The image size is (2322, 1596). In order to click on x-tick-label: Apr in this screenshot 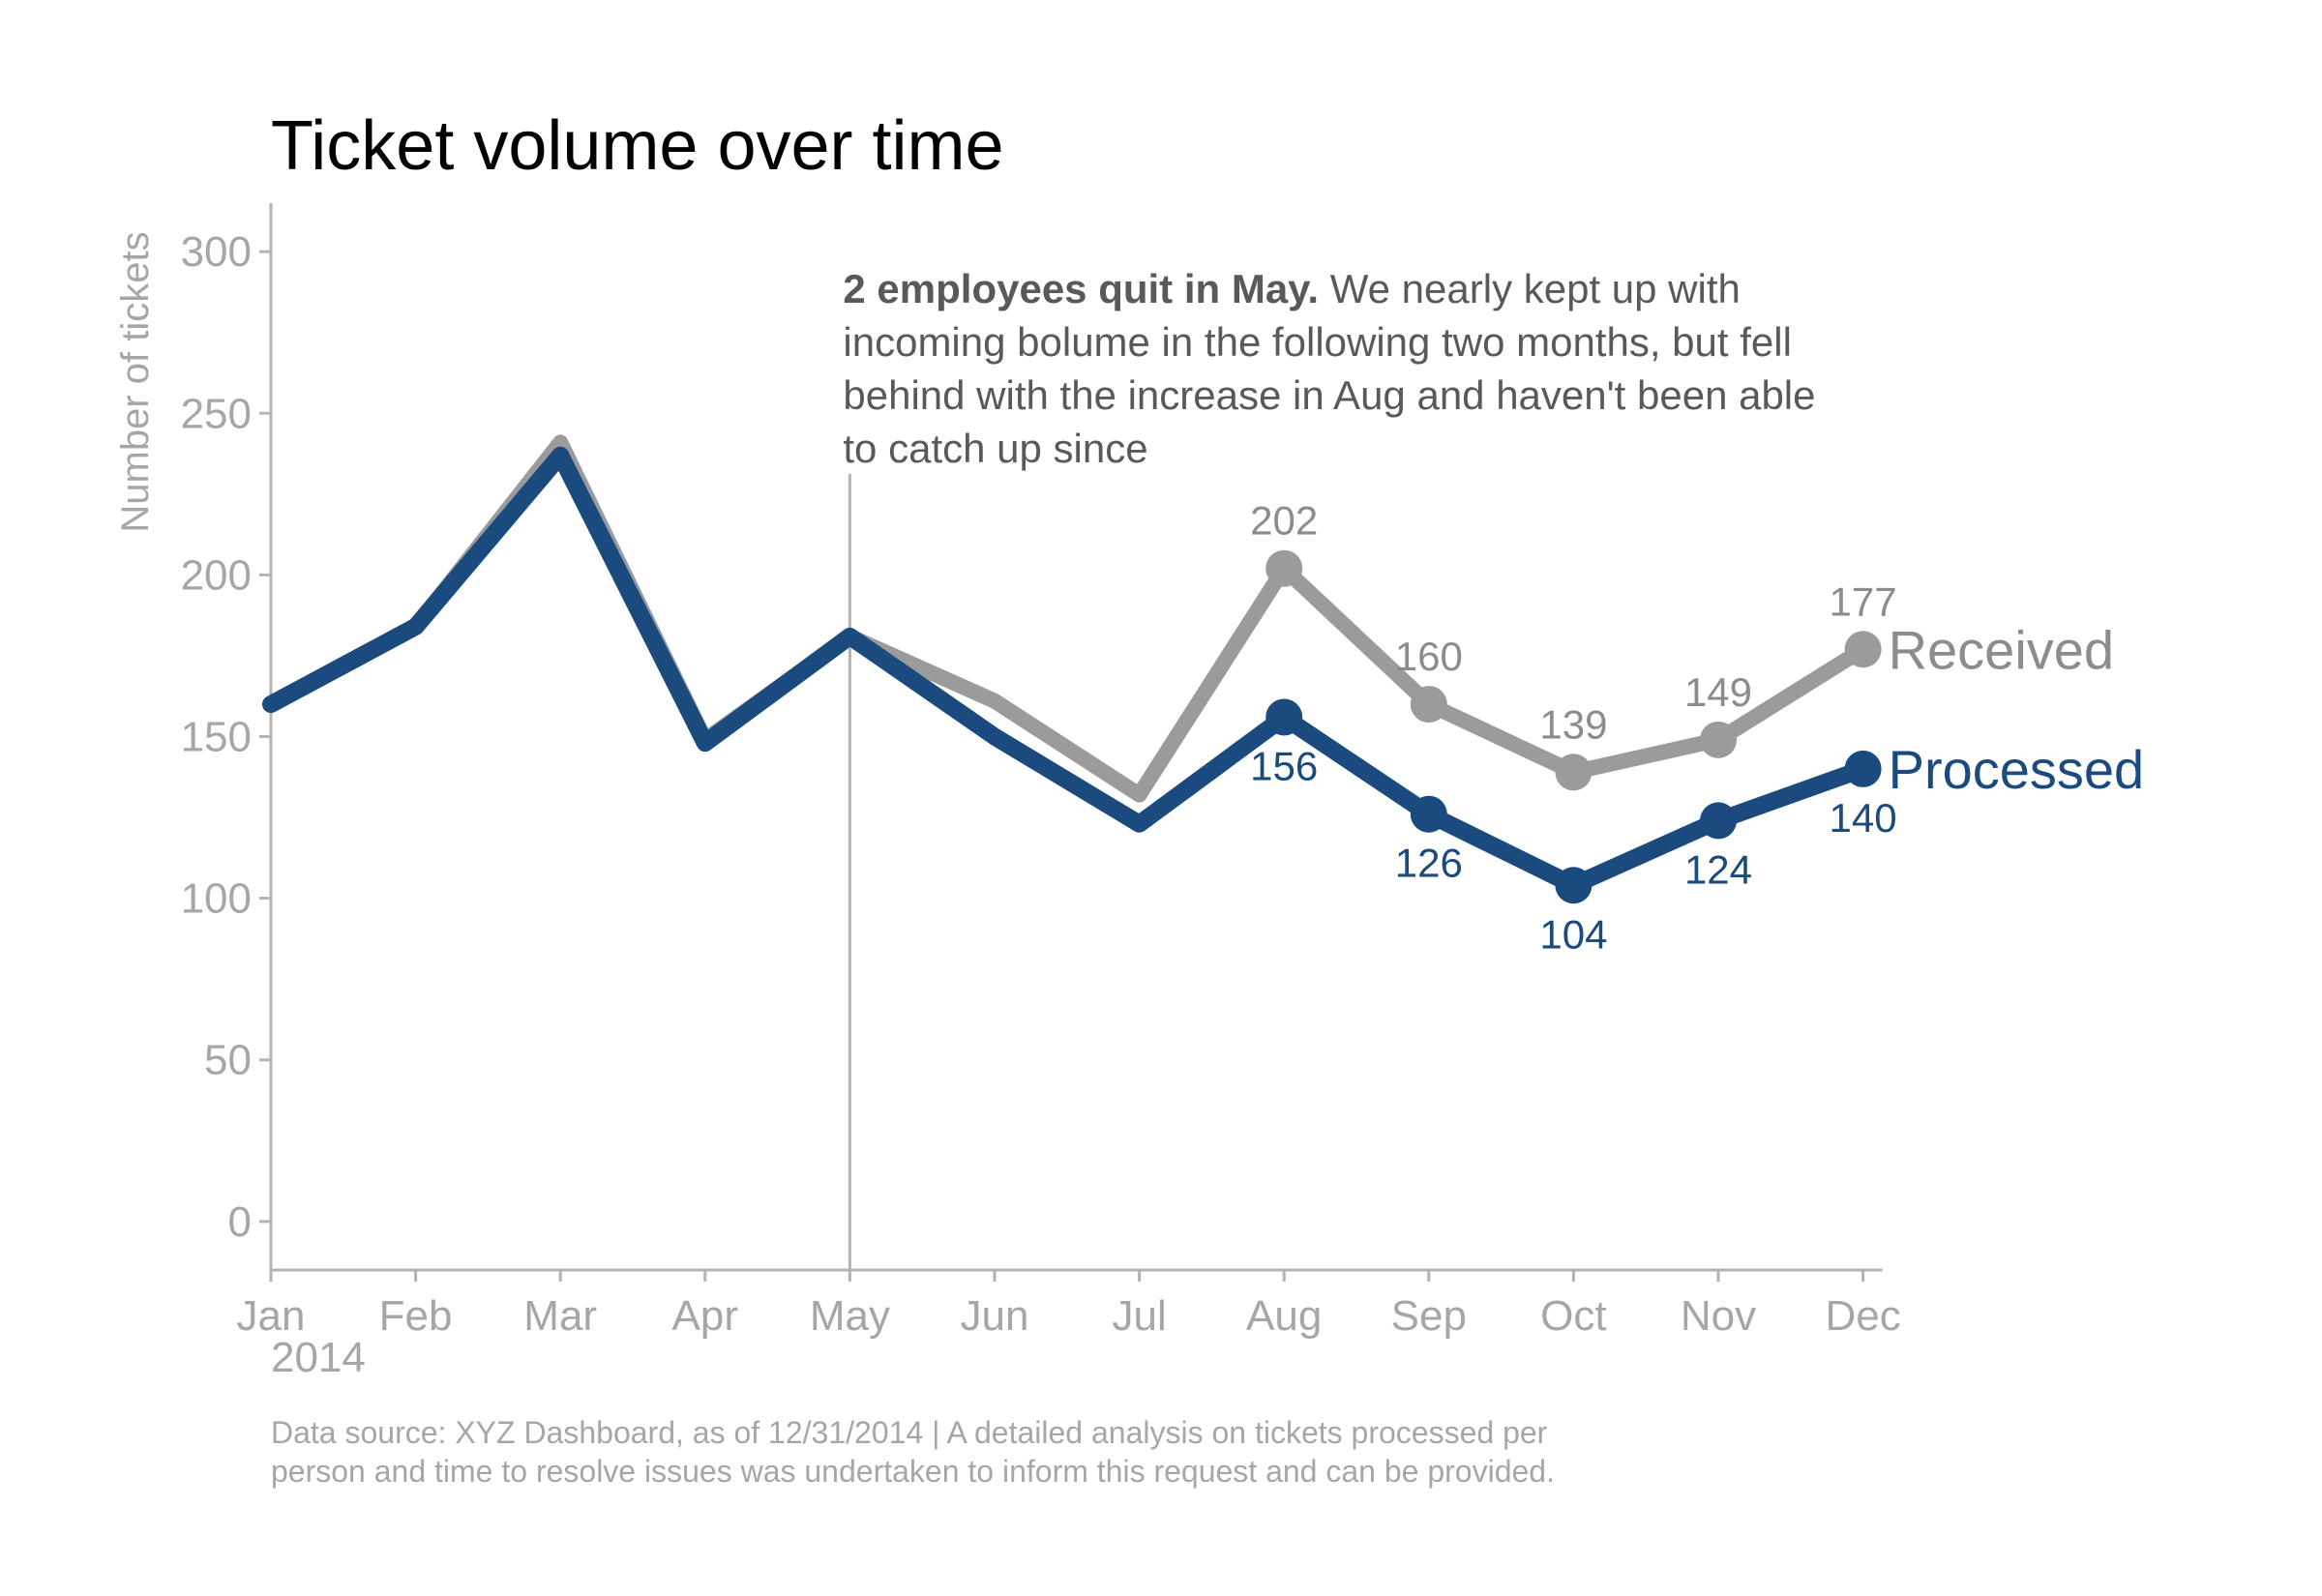, I will do `click(705, 1316)`.